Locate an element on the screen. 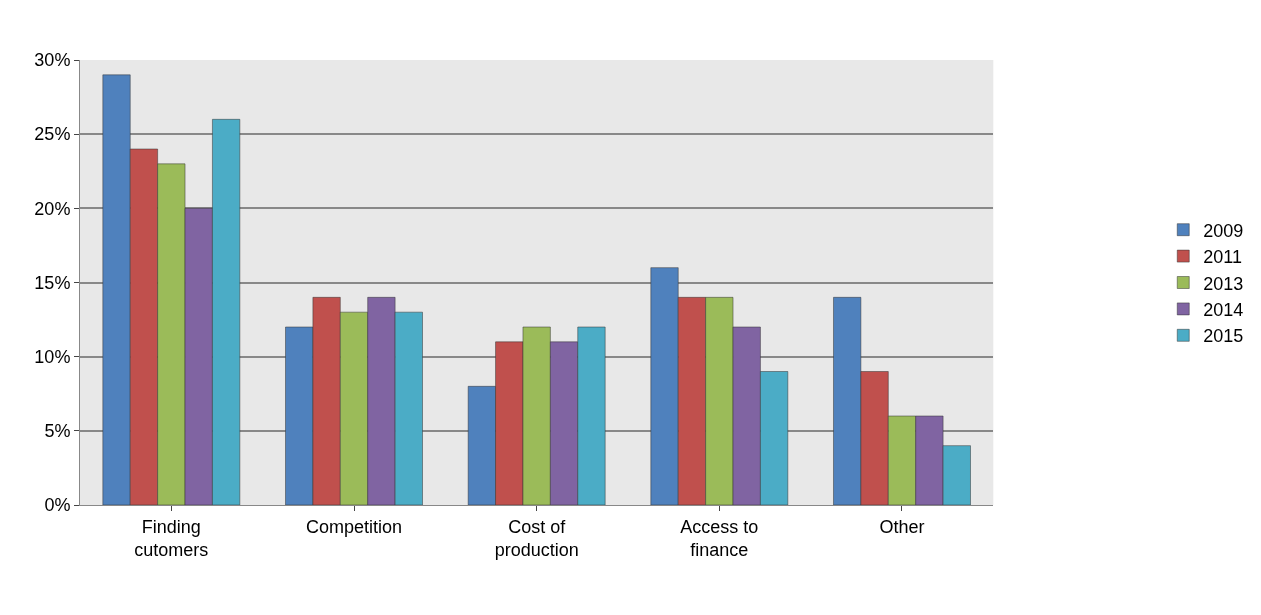 The width and height of the screenshot is (1261, 615). x-tick-label: Finding cutomers is located at coordinates (171, 538).